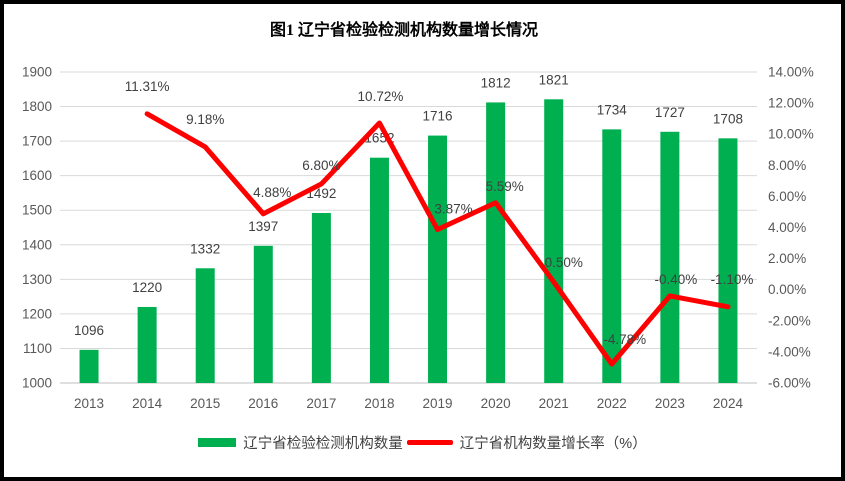 The width and height of the screenshot is (845, 481). I want to click on bar-value-label: 1812, so click(496, 82).